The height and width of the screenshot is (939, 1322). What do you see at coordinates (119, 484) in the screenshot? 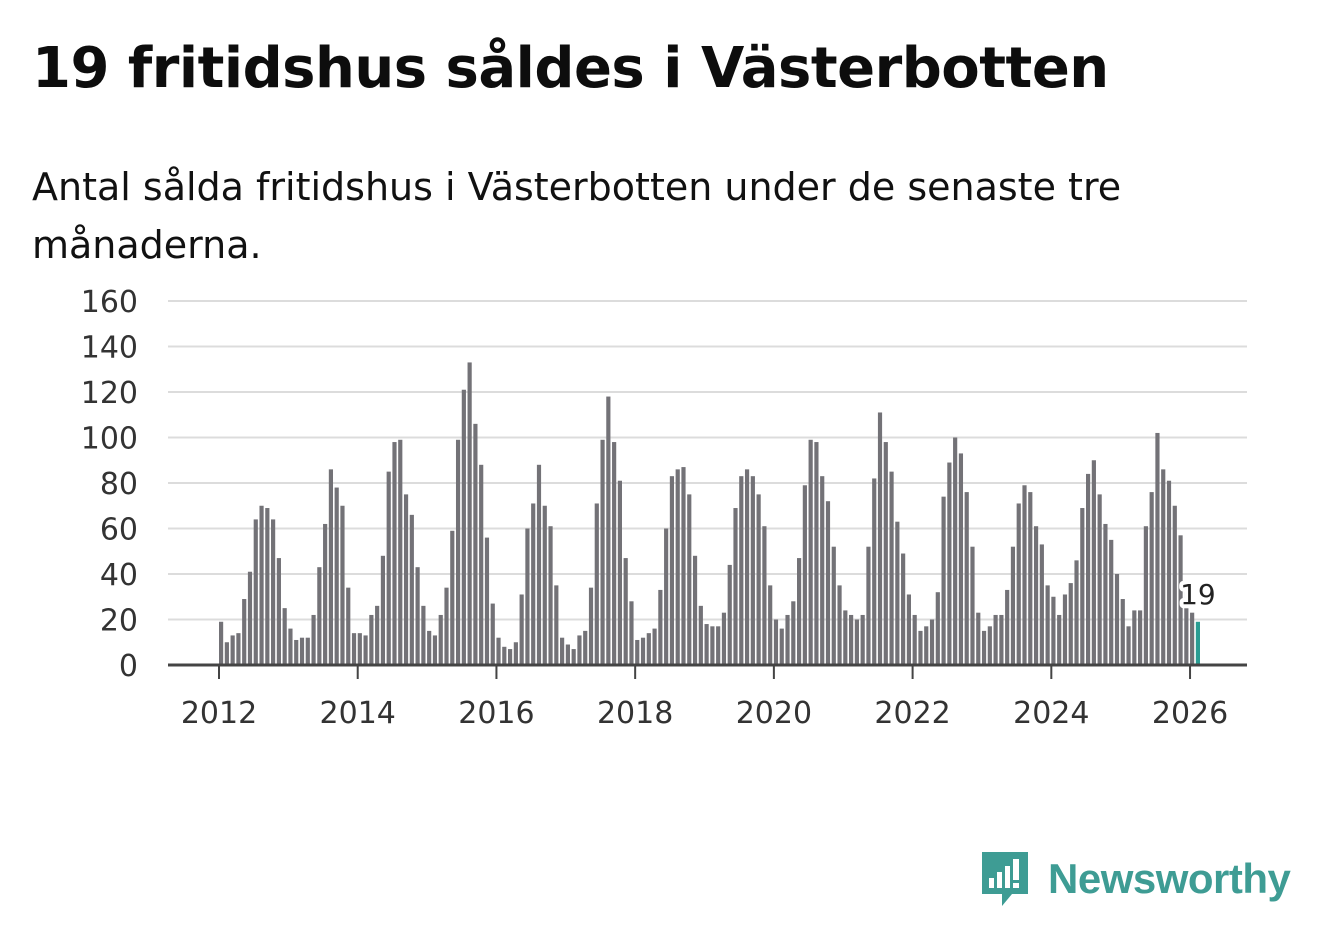
I see `y-tick-label: 80` at bounding box center [119, 484].